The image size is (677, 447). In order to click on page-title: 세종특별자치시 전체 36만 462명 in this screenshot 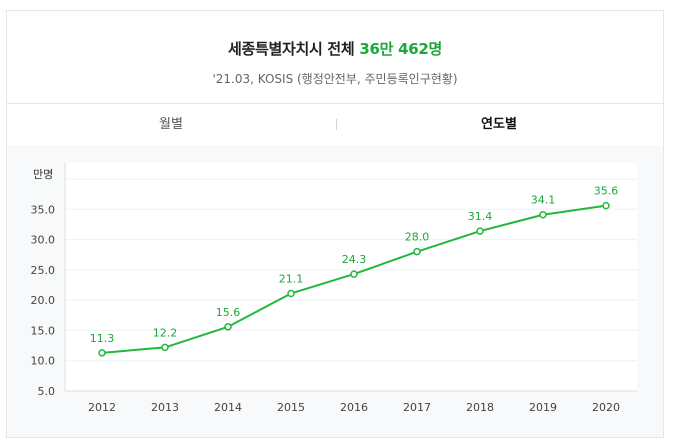, I will do `click(335, 35)`.